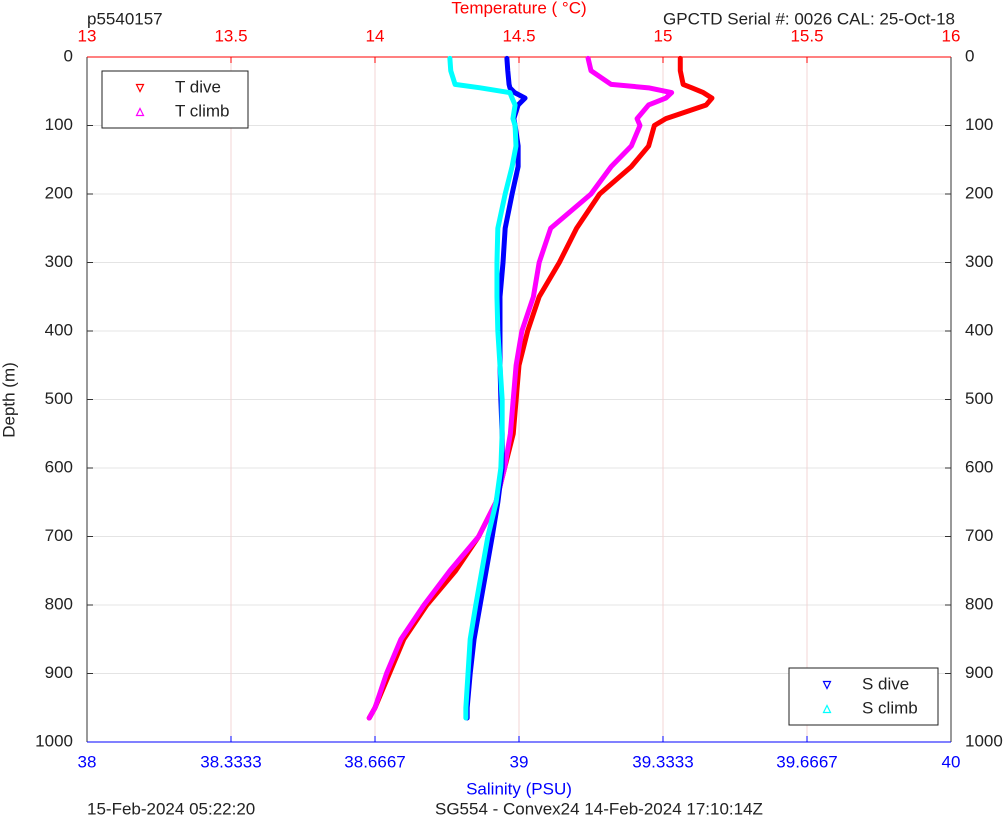  What do you see at coordinates (979, 124) in the screenshot?
I see `y-tick-label-right: 100` at bounding box center [979, 124].